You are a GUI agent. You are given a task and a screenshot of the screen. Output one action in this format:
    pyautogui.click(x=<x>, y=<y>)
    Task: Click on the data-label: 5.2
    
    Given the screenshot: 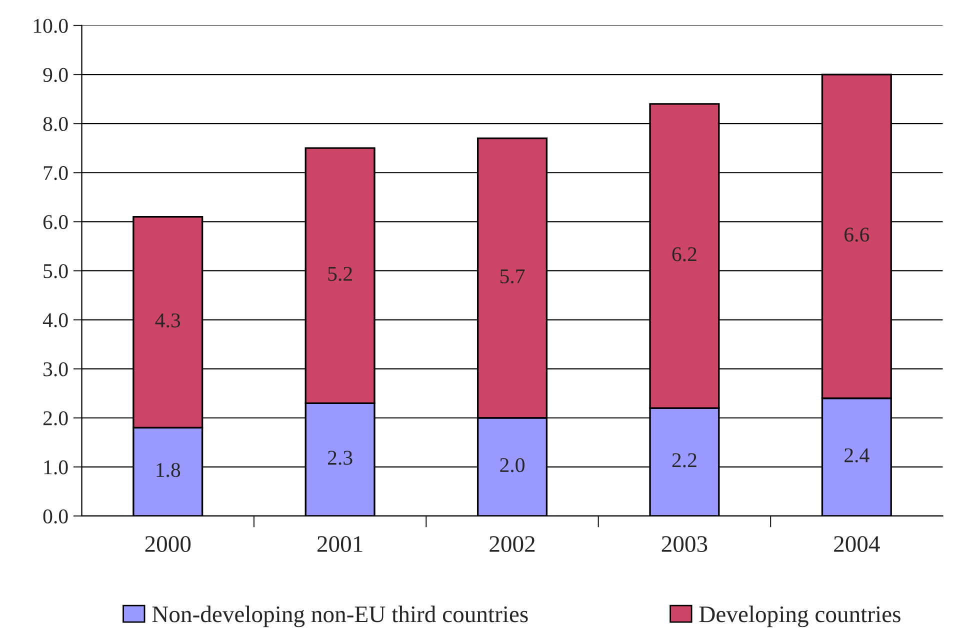 What is the action you would take?
    pyautogui.click(x=340, y=273)
    